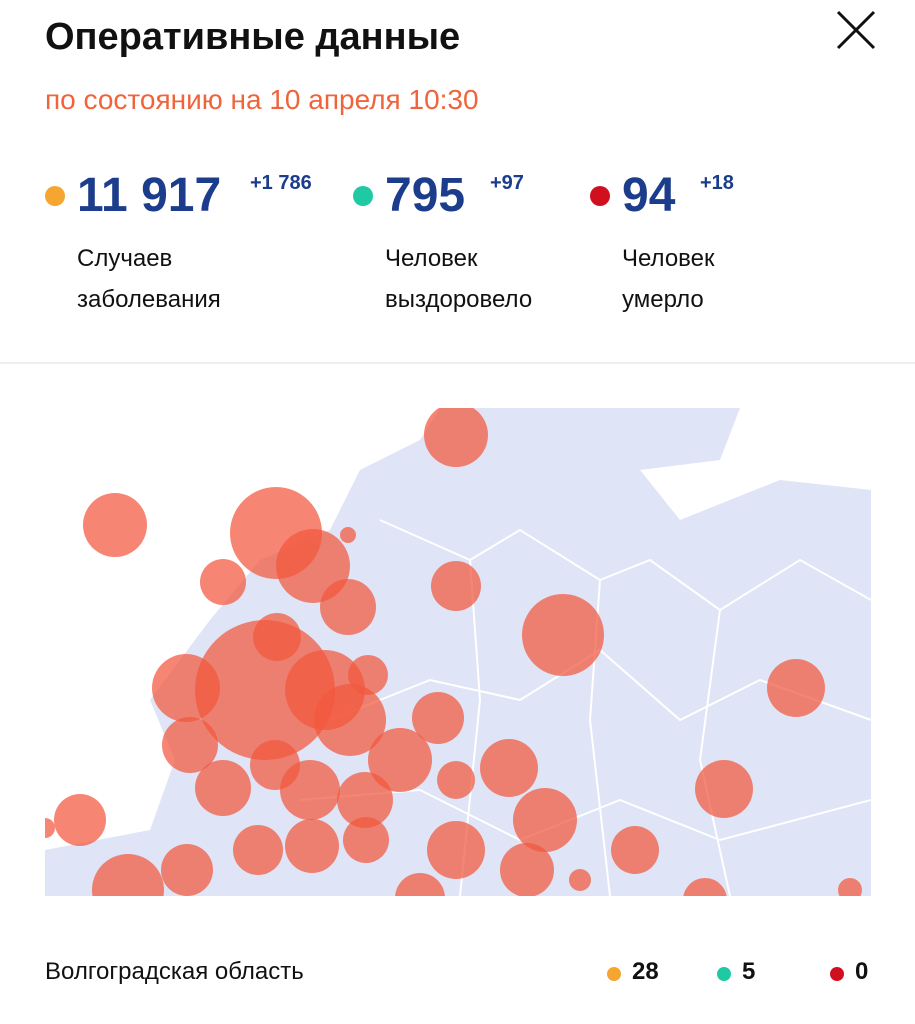 The image size is (915, 1024). Describe the element at coordinates (425, 195) in the screenshot. I see `stat-value: 795` at that location.